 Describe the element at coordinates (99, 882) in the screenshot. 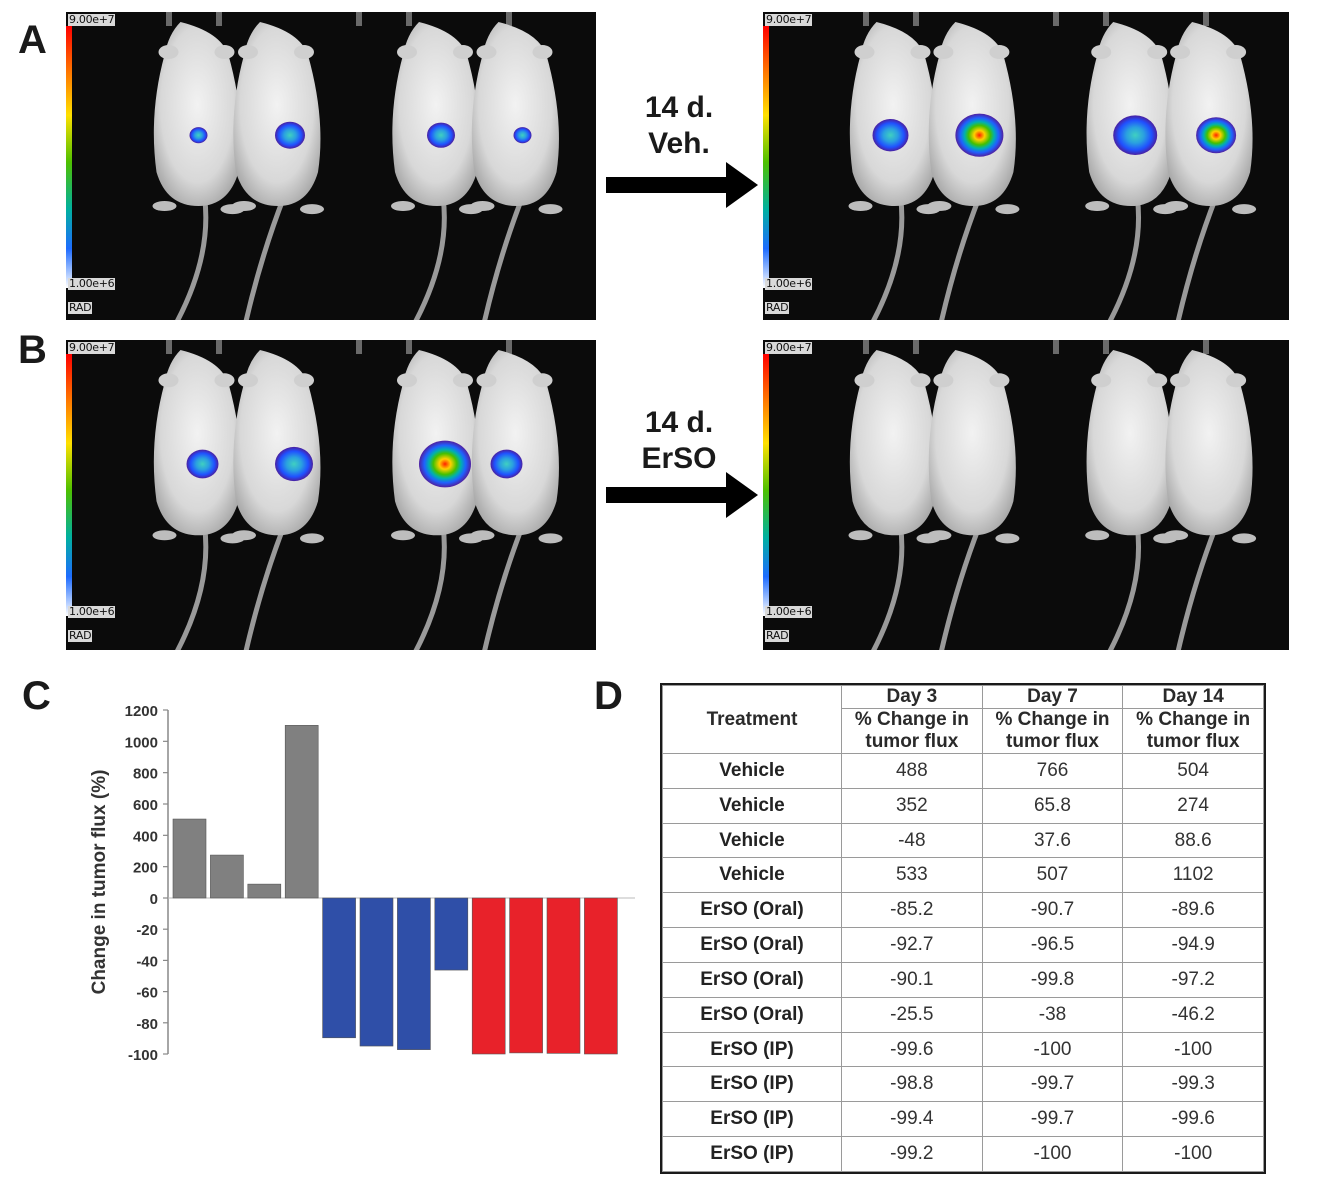

I see `y-axis-label: Change in tumor flux (%)` at that location.